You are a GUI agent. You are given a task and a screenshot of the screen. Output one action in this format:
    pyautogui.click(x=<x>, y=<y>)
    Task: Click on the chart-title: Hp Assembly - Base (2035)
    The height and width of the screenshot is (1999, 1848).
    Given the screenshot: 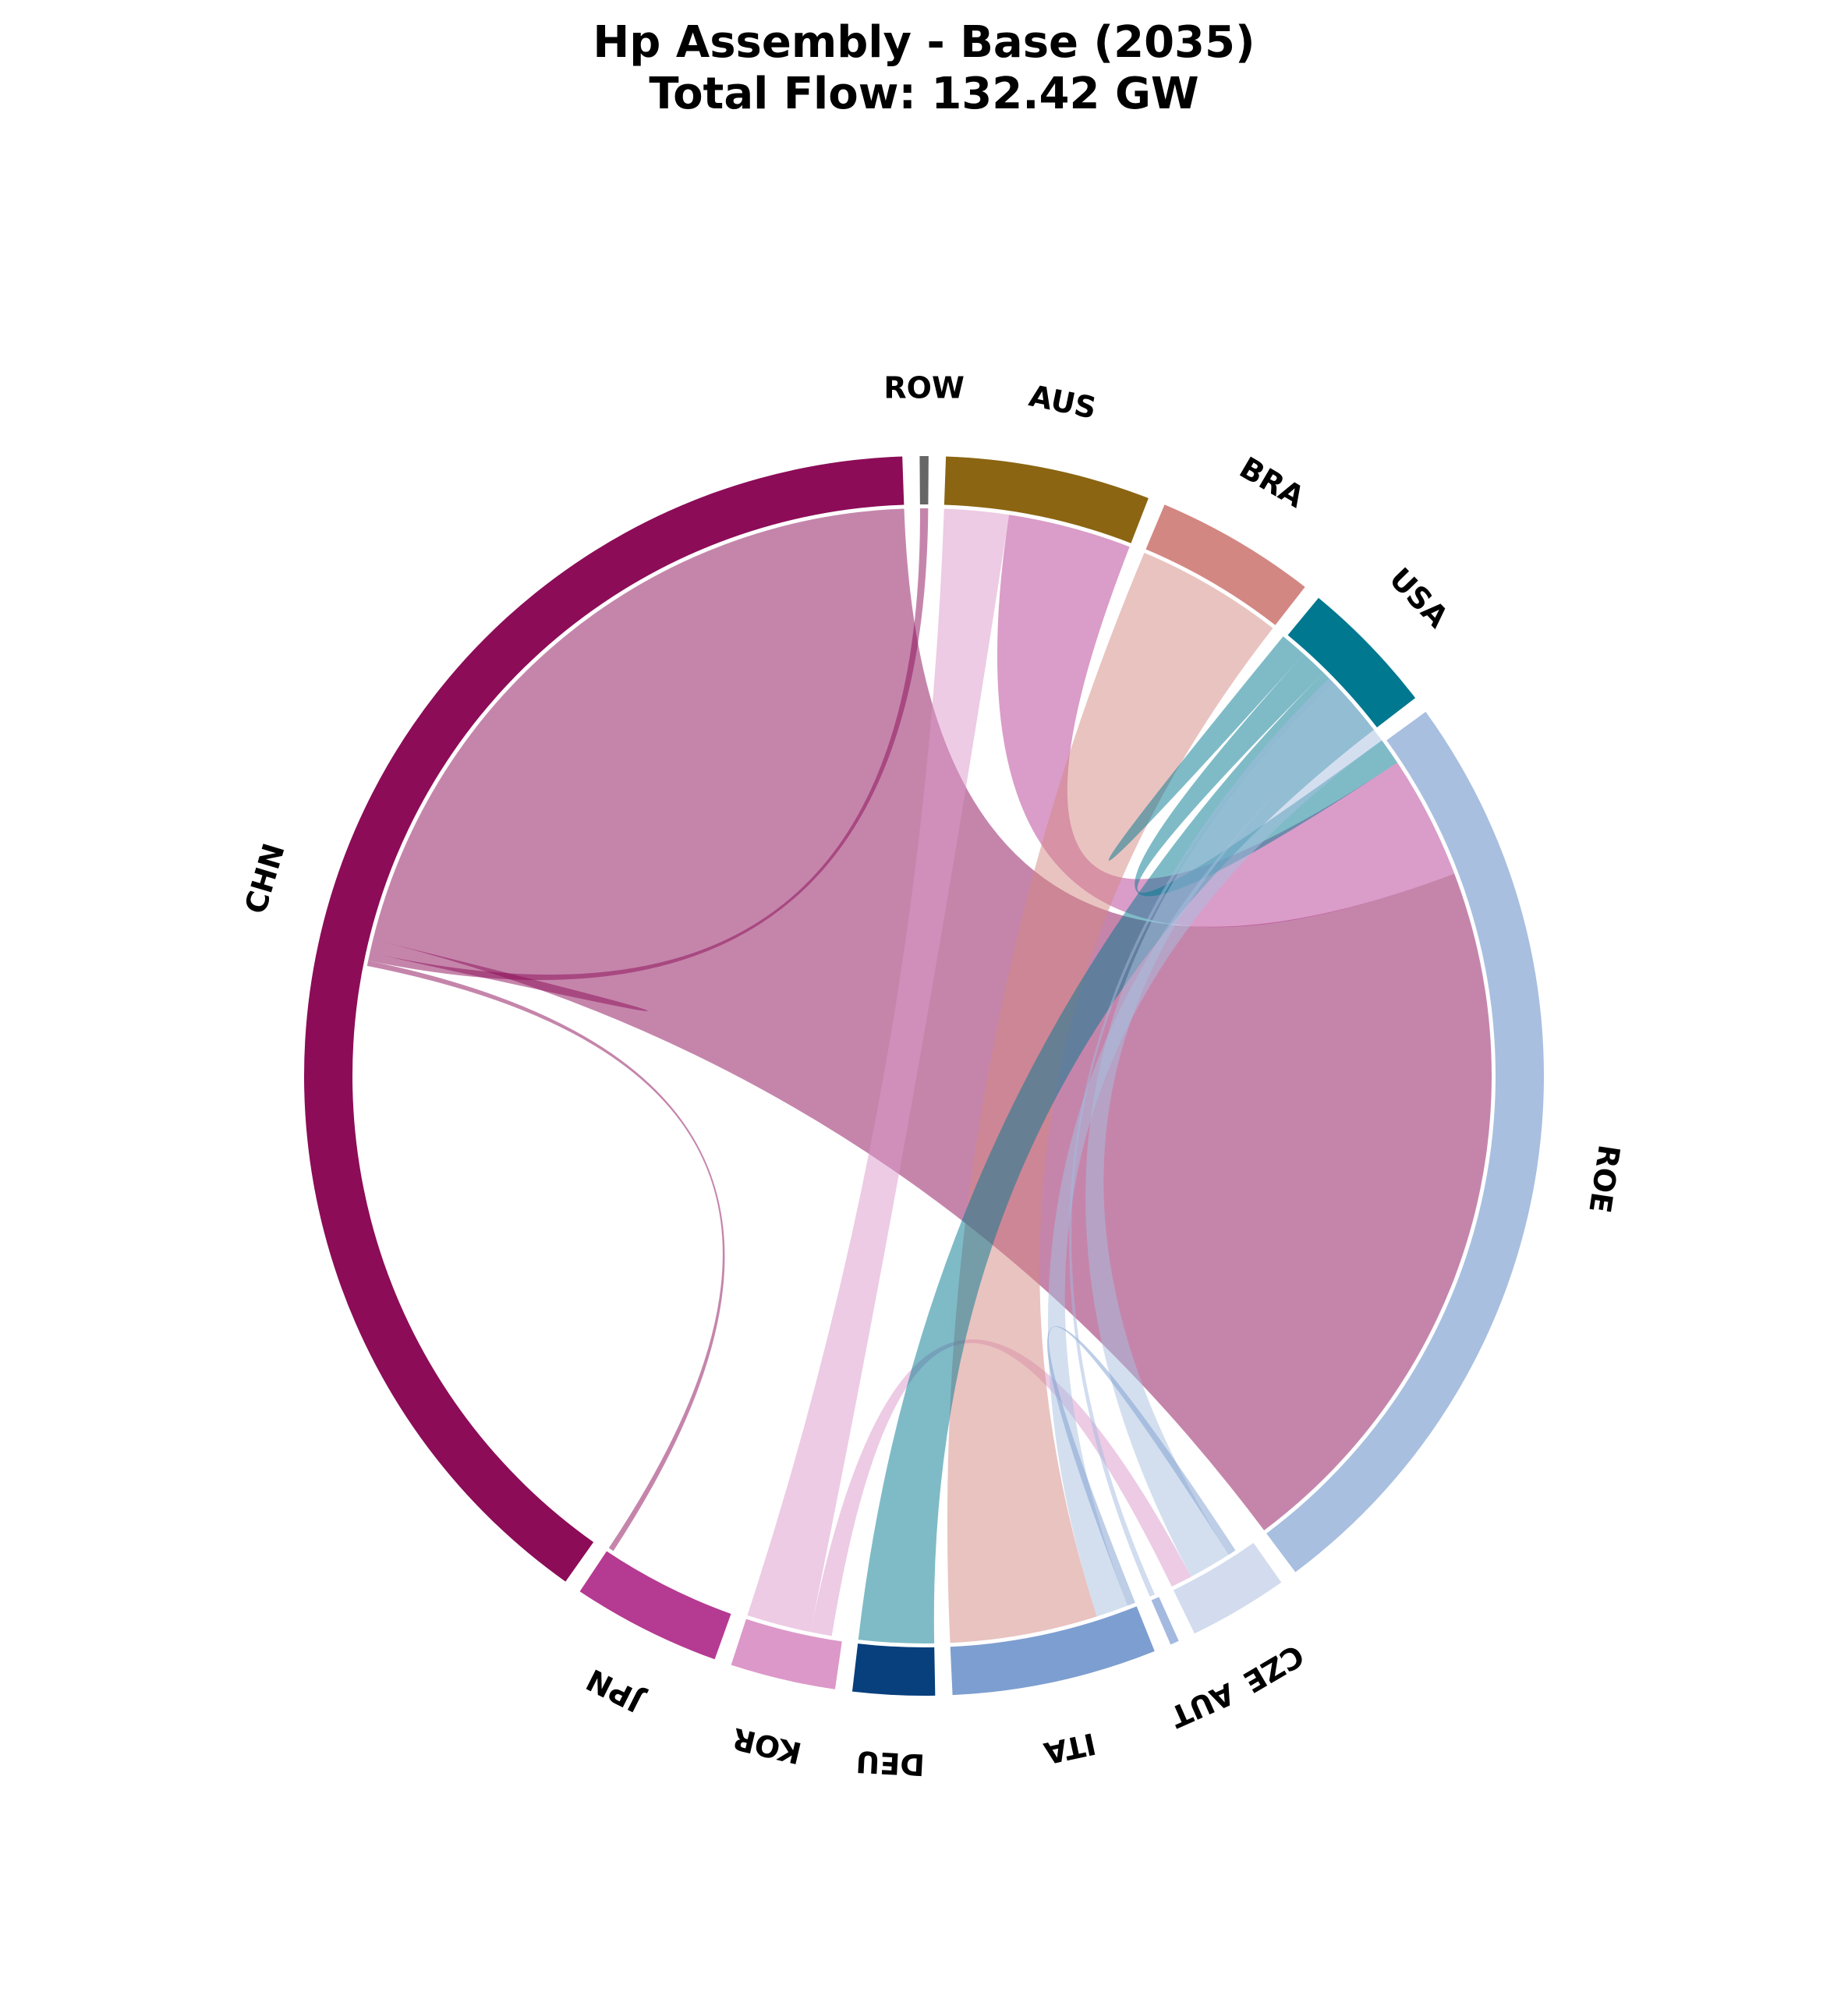 What is the action you would take?
    pyautogui.click(x=924, y=42)
    